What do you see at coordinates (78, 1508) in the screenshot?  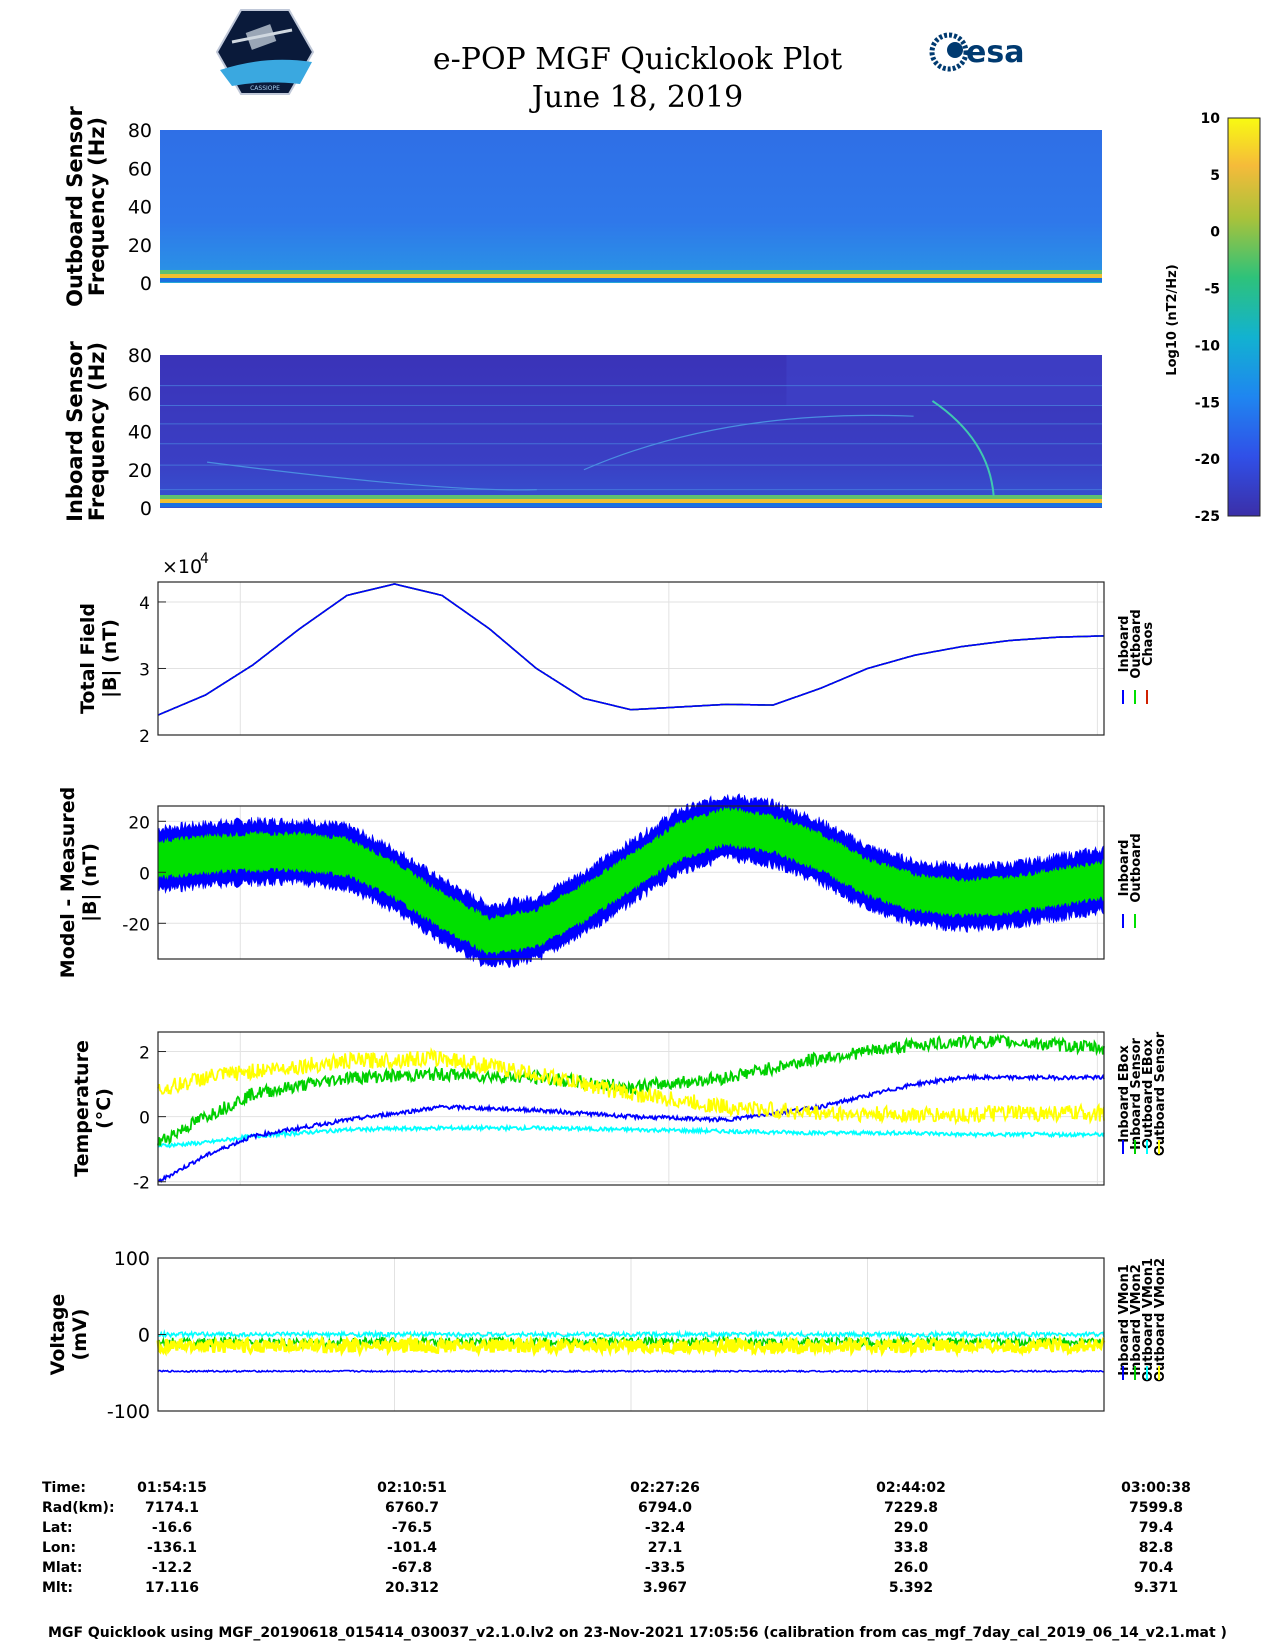 I see `table-row-label: Rad(km):` at bounding box center [78, 1508].